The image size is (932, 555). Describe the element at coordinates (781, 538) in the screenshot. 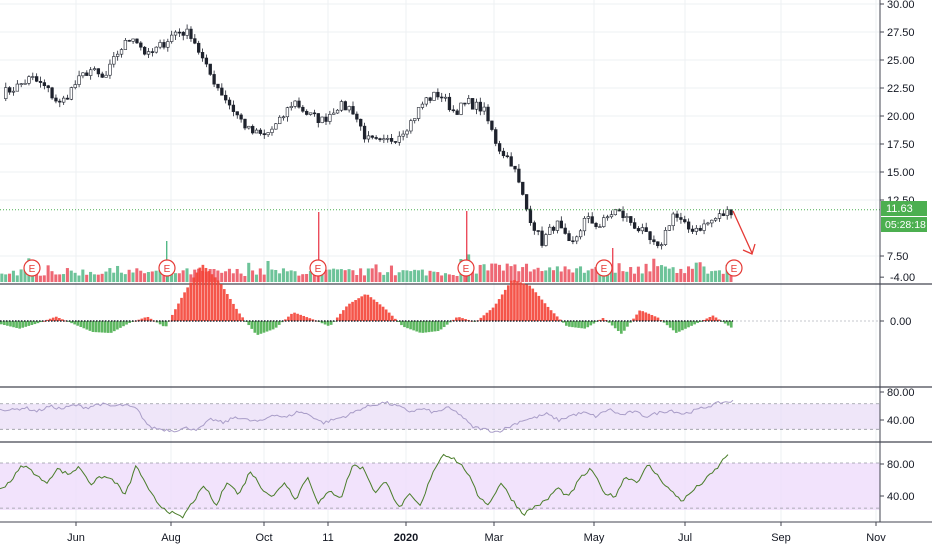

I see `time-tick-label: Sep` at that location.